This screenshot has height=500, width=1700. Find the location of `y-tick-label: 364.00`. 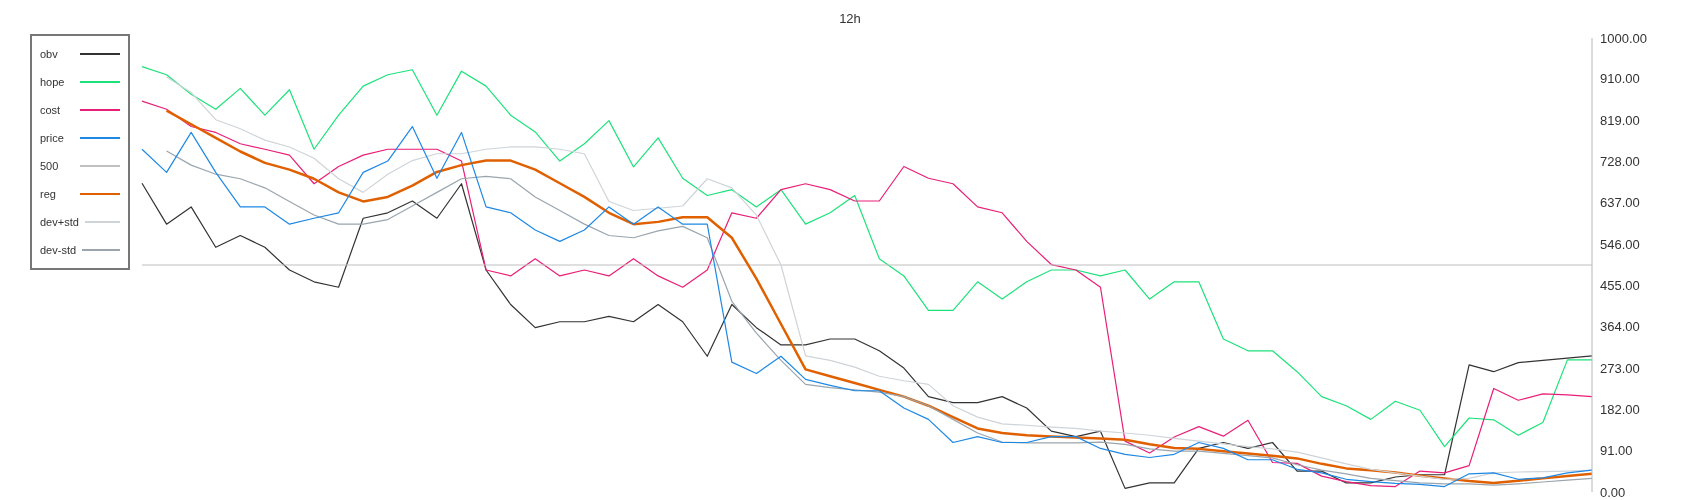

y-tick-label: 364.00 is located at coordinates (1620, 327).